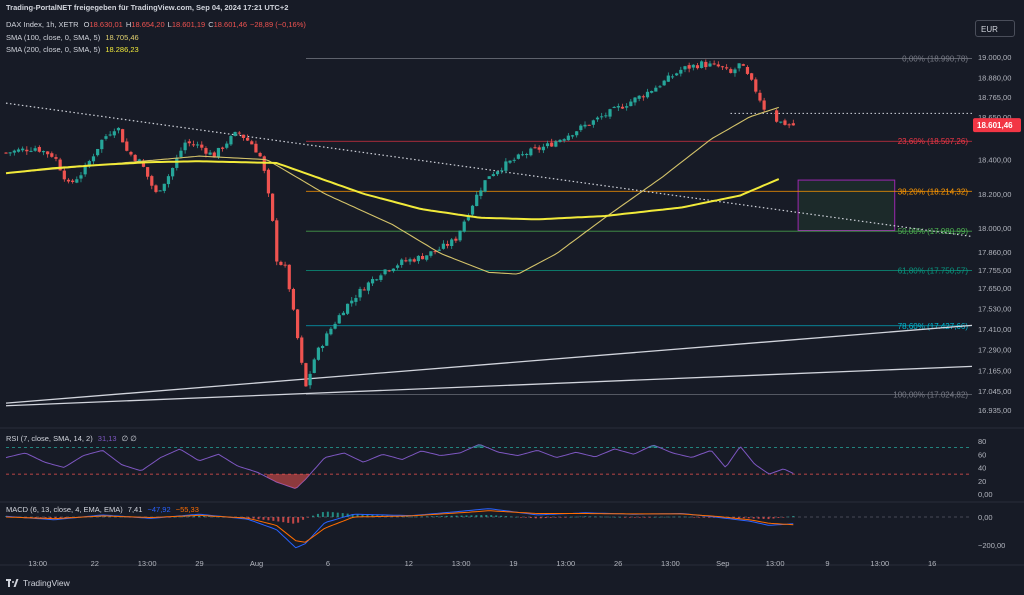  I want to click on price-axis-tick: 18.400,00, so click(994, 160).